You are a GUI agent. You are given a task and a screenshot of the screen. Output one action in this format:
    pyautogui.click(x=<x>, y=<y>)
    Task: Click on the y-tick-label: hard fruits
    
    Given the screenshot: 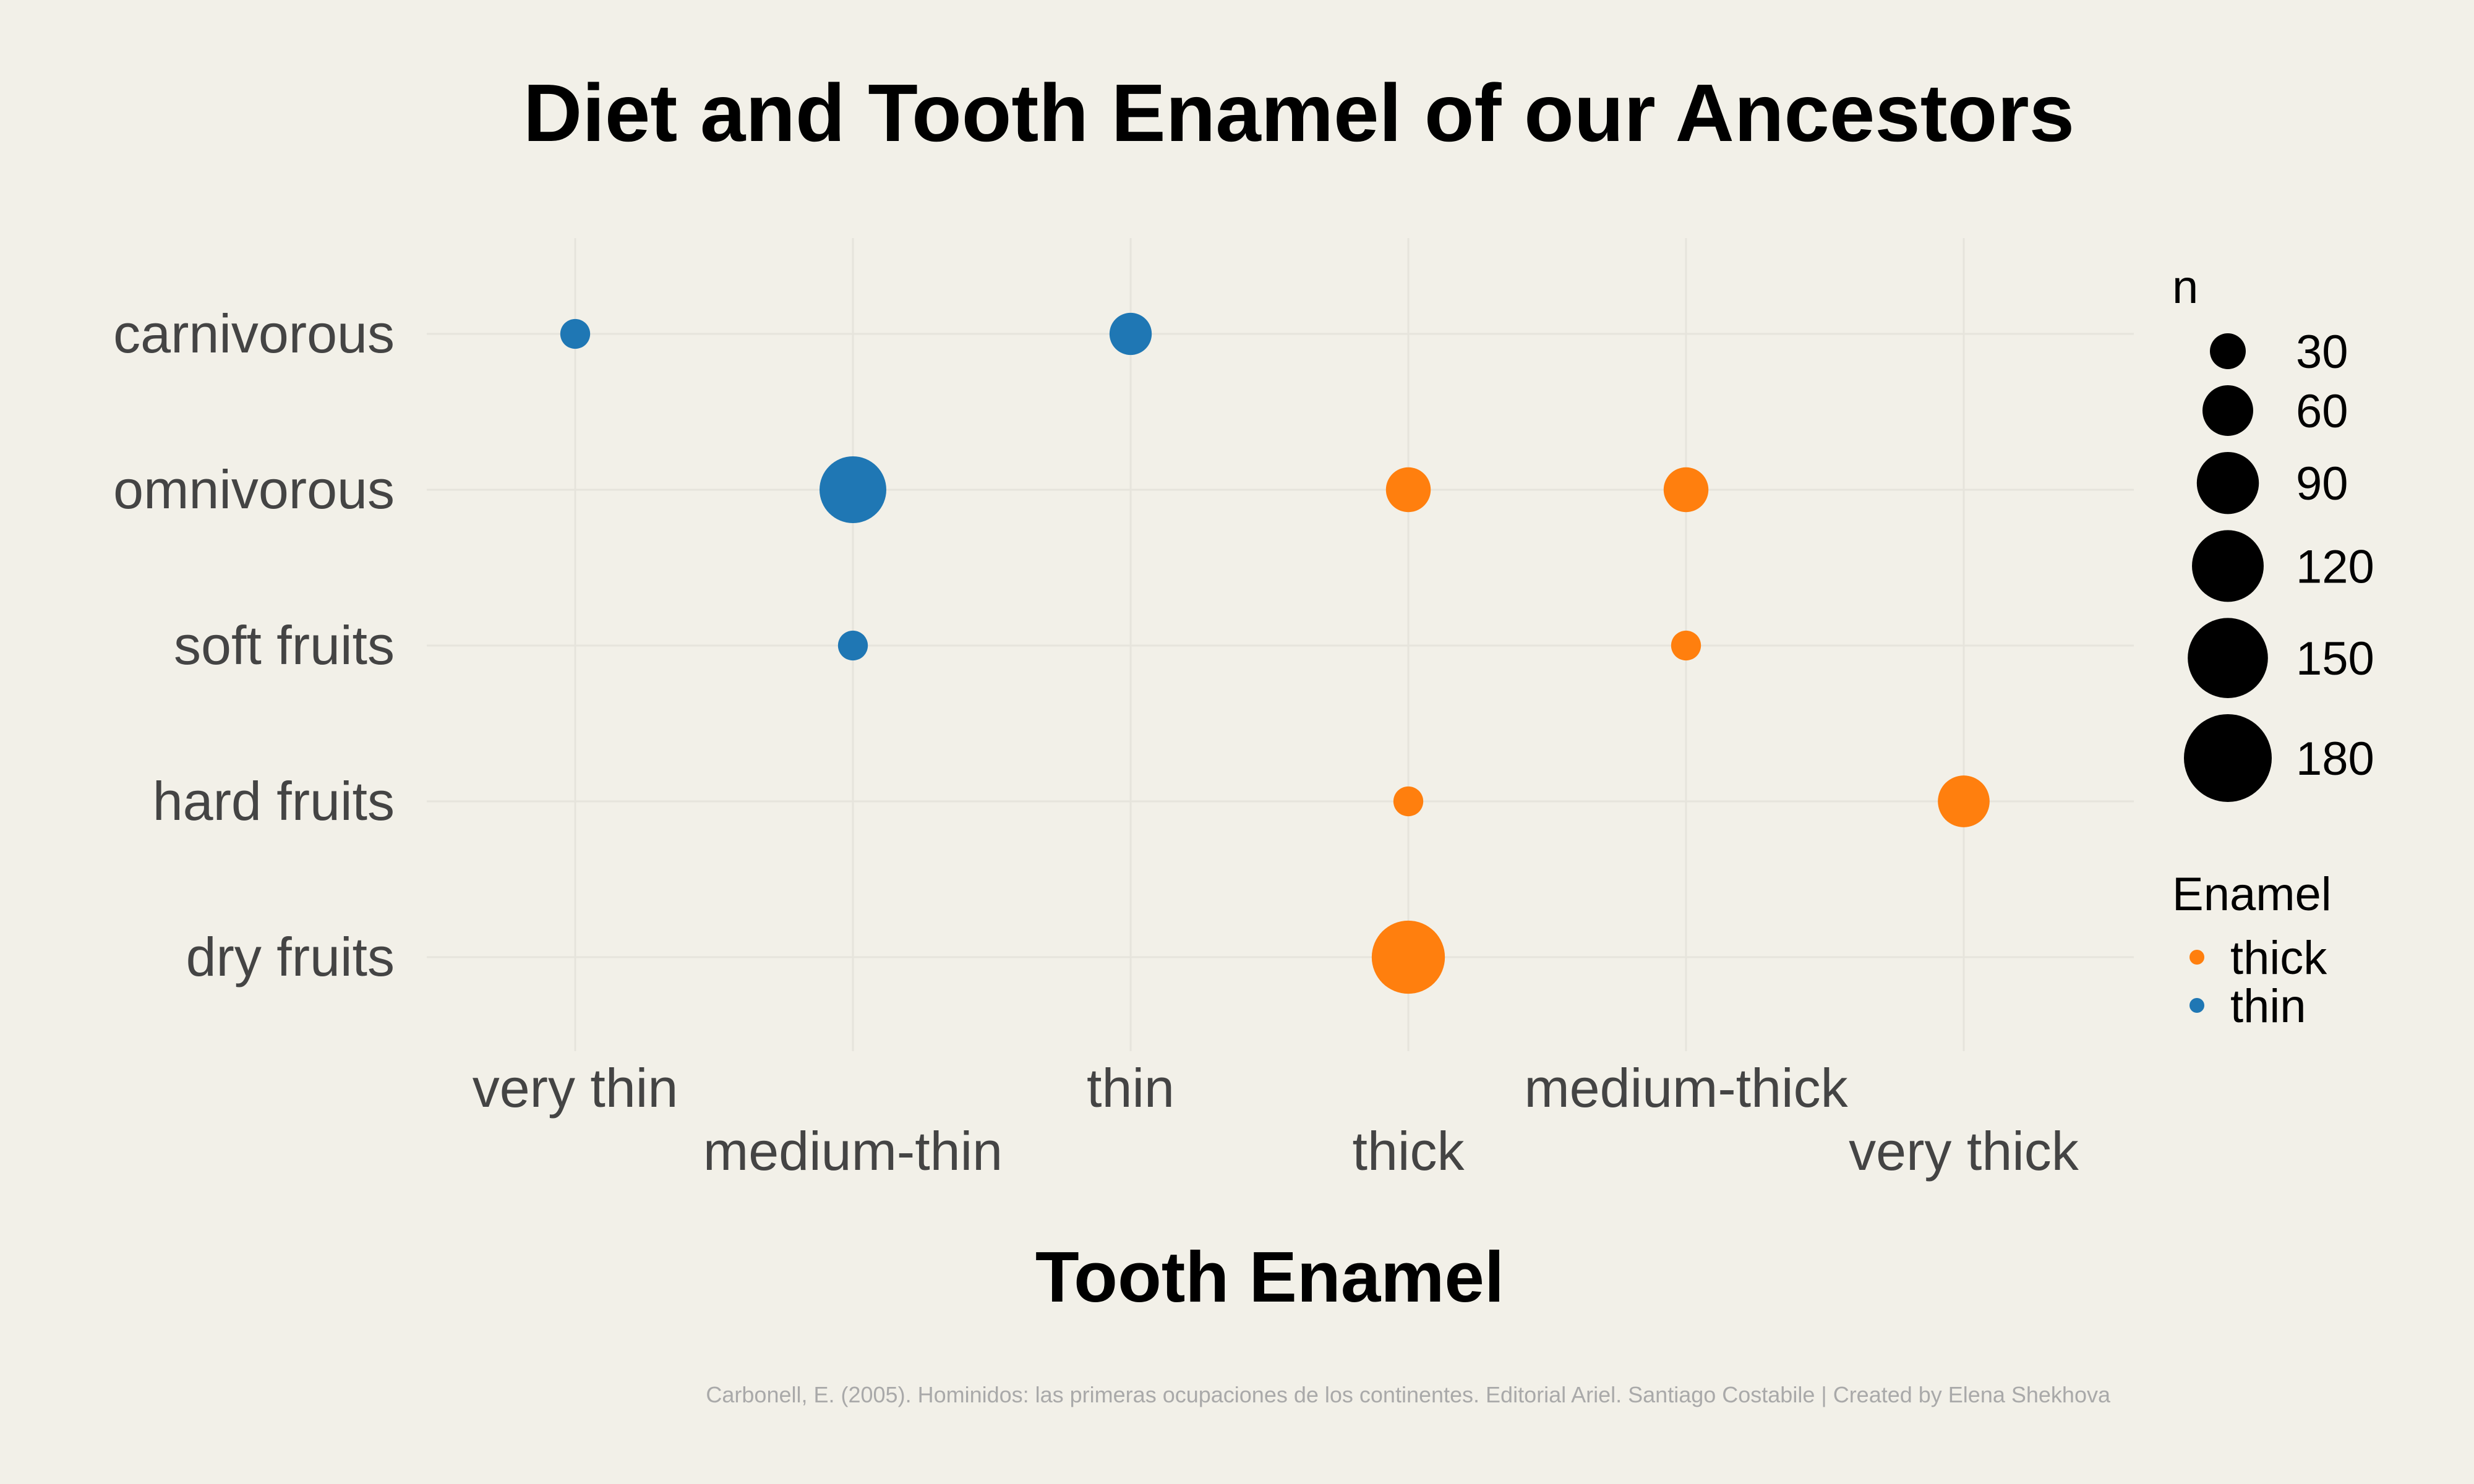 What is the action you would take?
    pyautogui.click(x=274, y=801)
    